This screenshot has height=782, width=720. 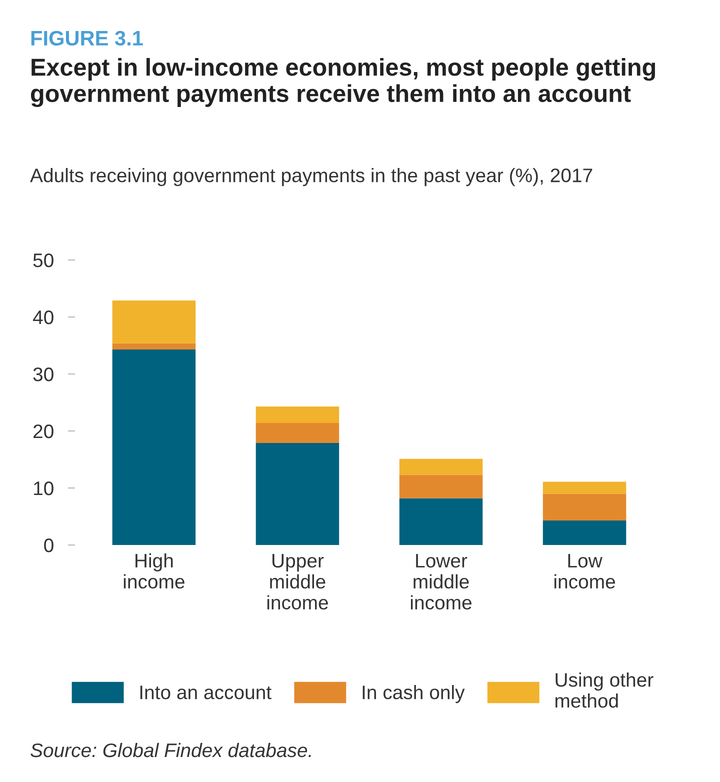 What do you see at coordinates (170, 750) in the screenshot?
I see `source-note: Source: Global Findex database.` at bounding box center [170, 750].